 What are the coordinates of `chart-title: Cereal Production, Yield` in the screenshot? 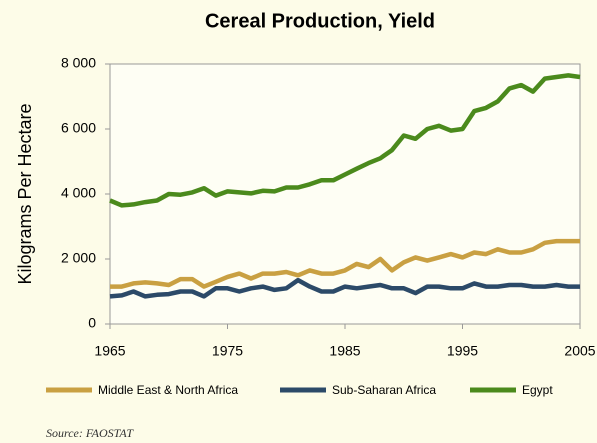 It's located at (320, 21).